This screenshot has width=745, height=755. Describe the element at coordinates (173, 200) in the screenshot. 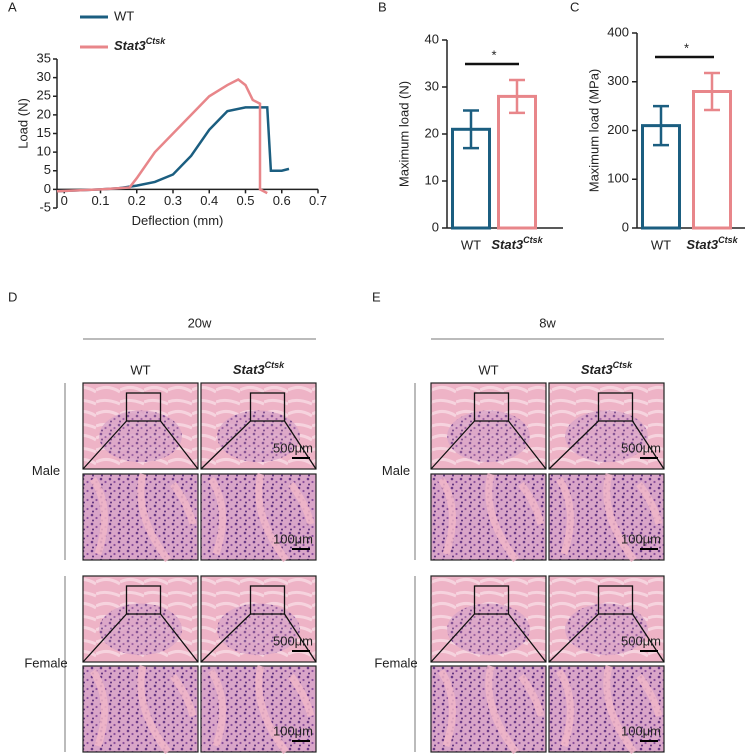

I see `x-tick-label: 0.3` at that location.